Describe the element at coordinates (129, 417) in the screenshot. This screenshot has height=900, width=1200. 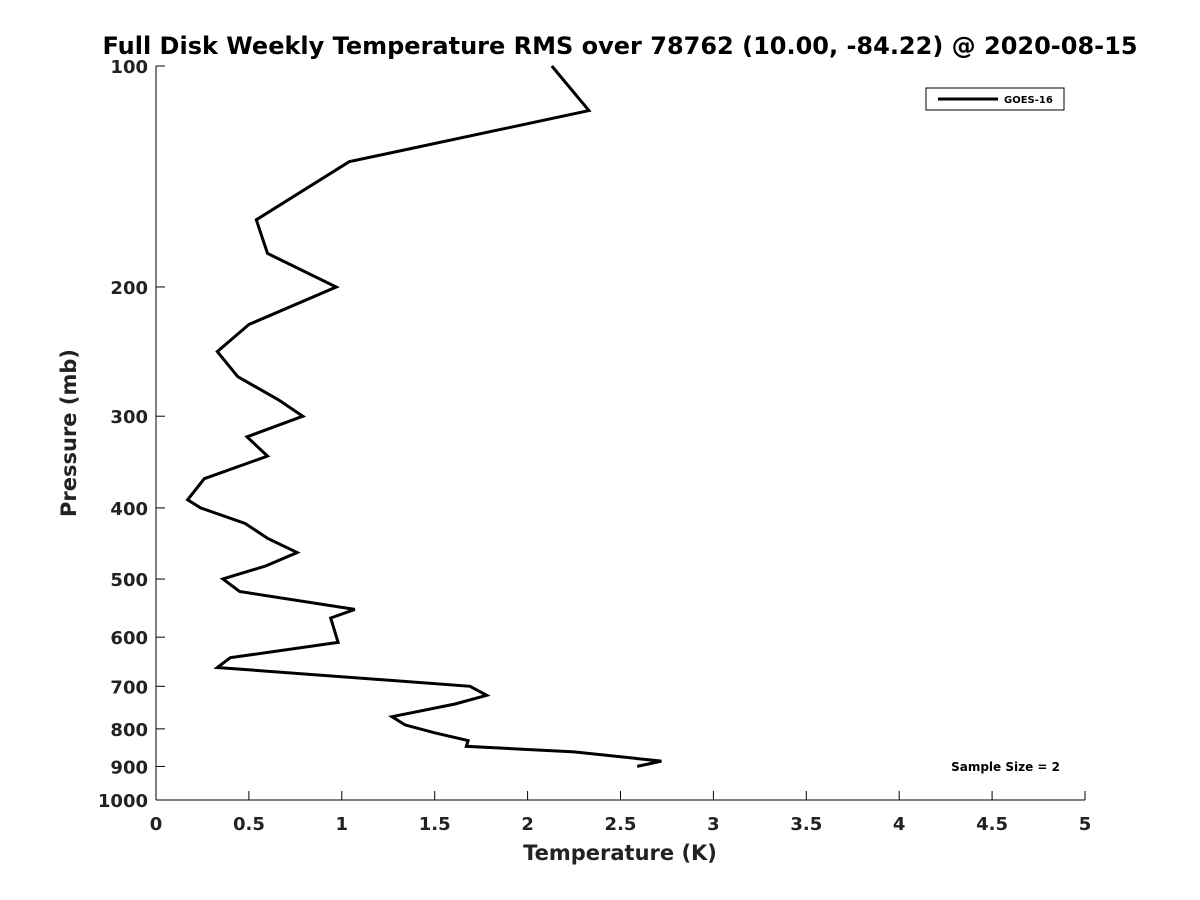
I see `y-tick-label: 300` at that location.